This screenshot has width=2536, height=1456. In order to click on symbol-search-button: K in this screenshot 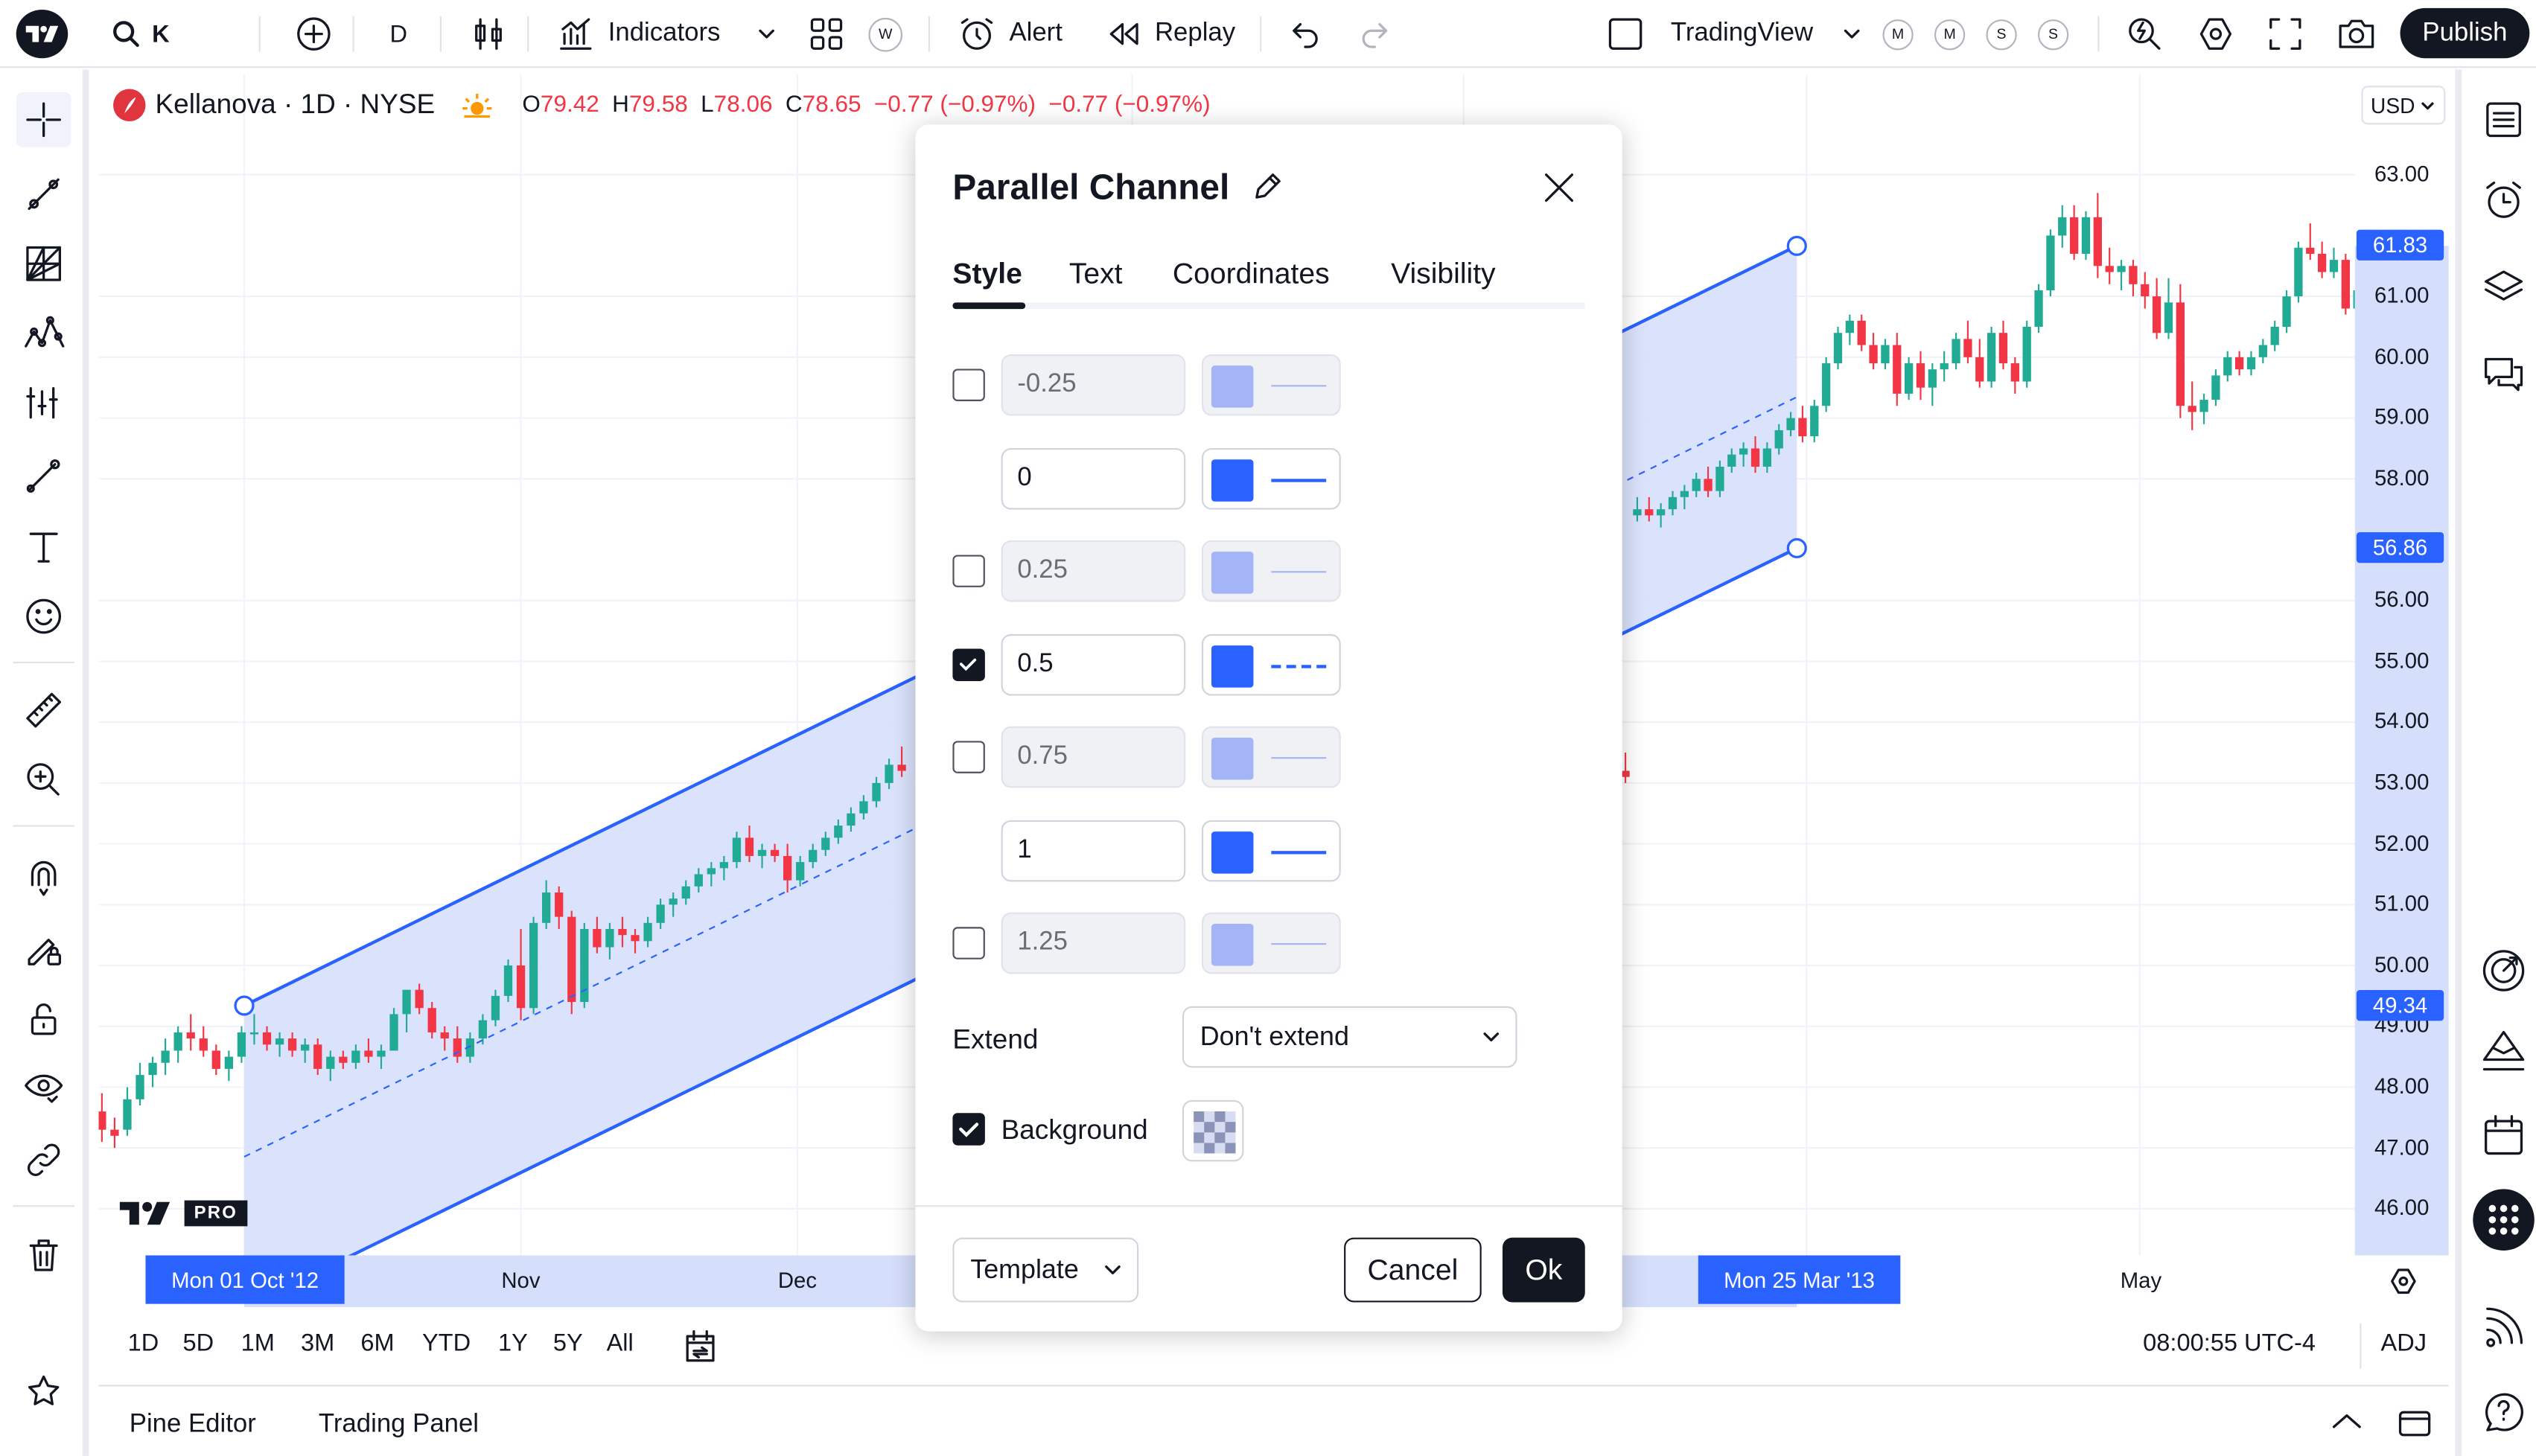, I will do `click(140, 34)`.